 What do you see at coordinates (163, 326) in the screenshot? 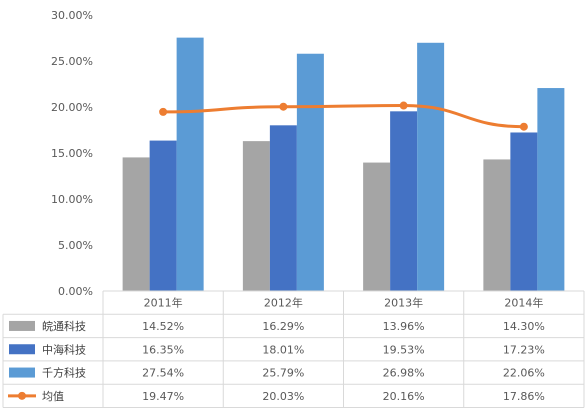
I see `data-label: 14.52%` at bounding box center [163, 326].